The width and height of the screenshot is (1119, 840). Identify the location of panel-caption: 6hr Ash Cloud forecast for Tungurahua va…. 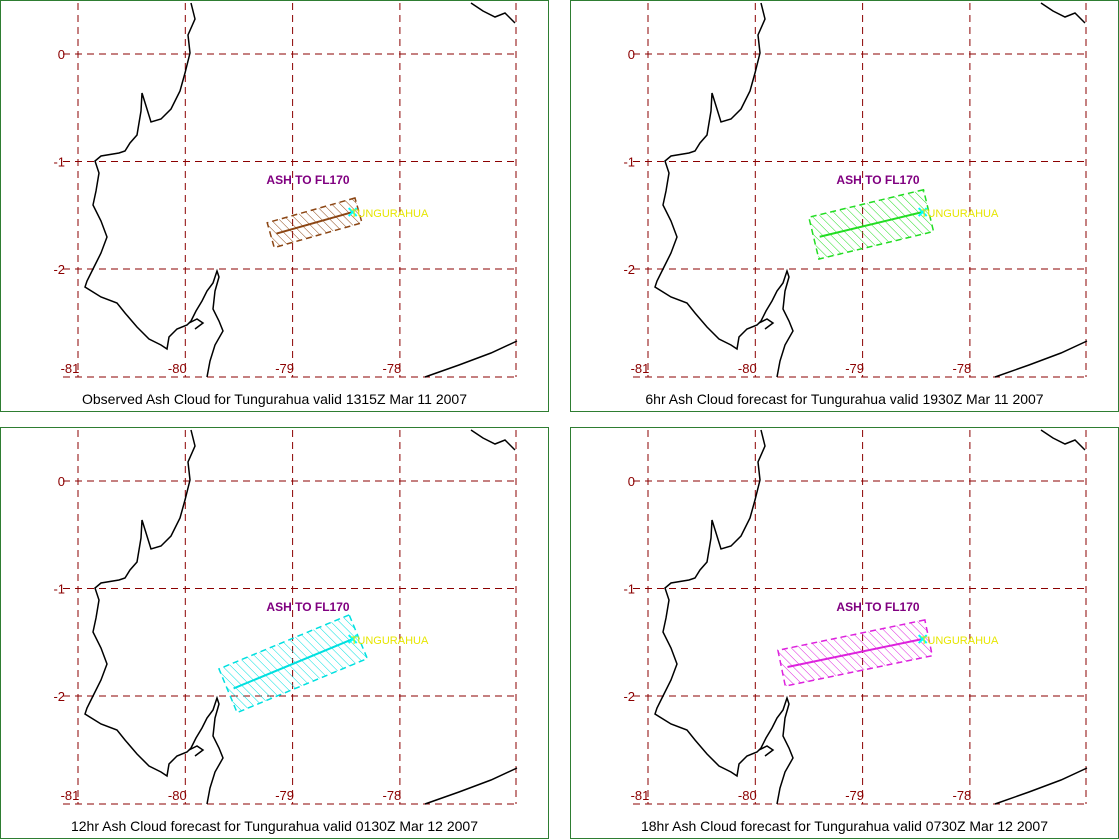
(844, 399).